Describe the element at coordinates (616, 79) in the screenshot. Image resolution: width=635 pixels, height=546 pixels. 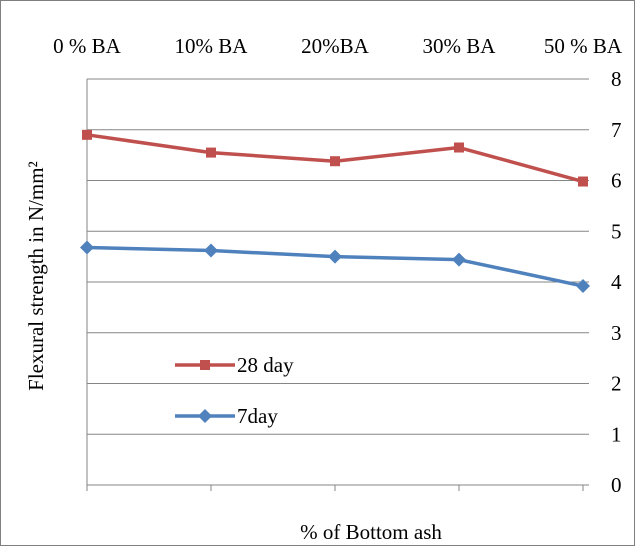
I see `y-tick-label-8: 8` at that location.